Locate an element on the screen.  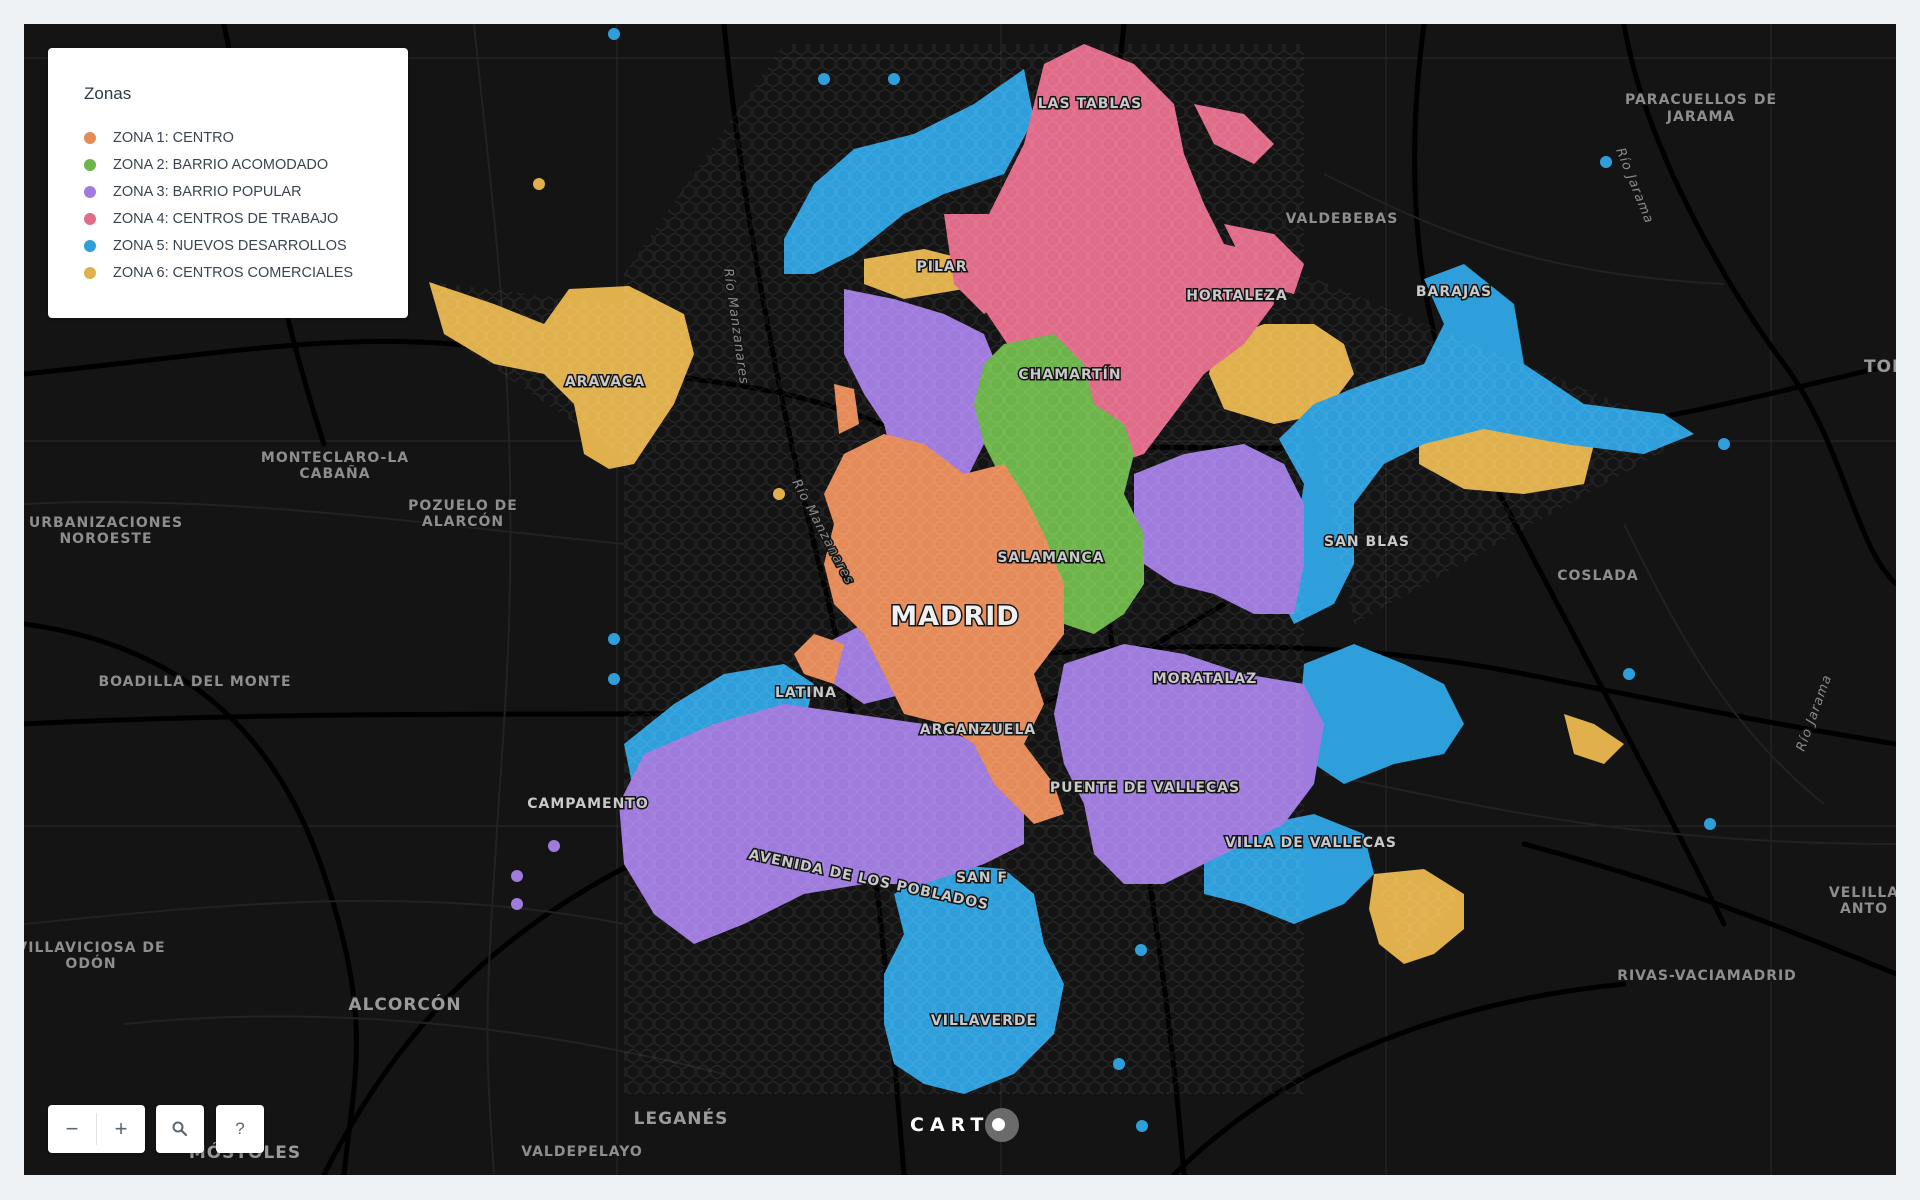
zone-5-east is located at coordinates (1381, 714).